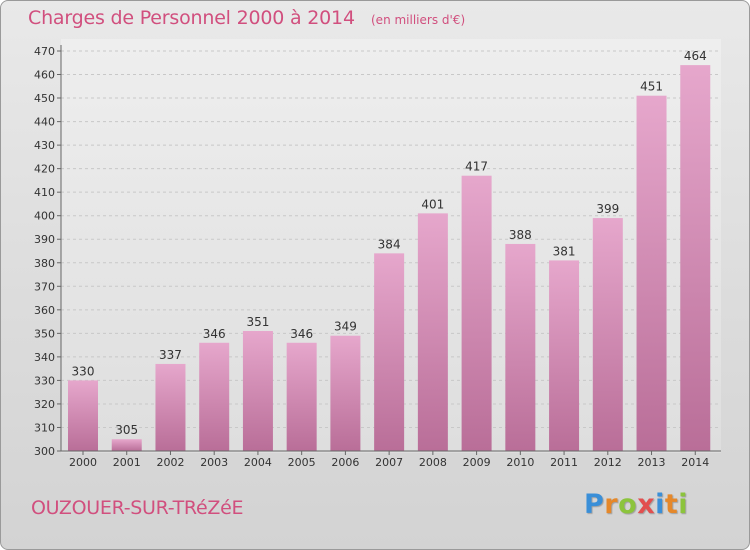  What do you see at coordinates (258, 462) in the screenshot?
I see `x-tick-label-2004: 2004` at bounding box center [258, 462].